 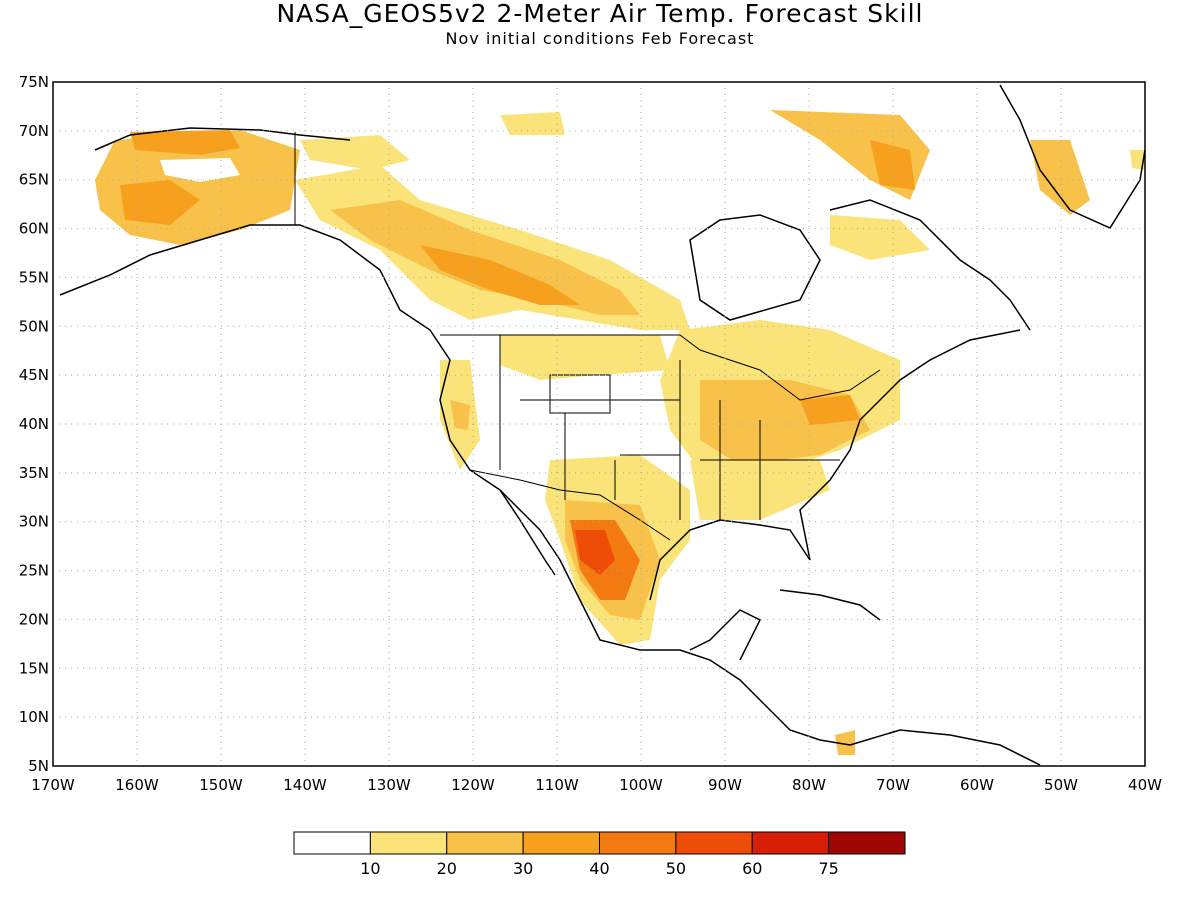 What do you see at coordinates (725, 785) in the screenshot?
I see `lon-tick-label: 90W` at bounding box center [725, 785].